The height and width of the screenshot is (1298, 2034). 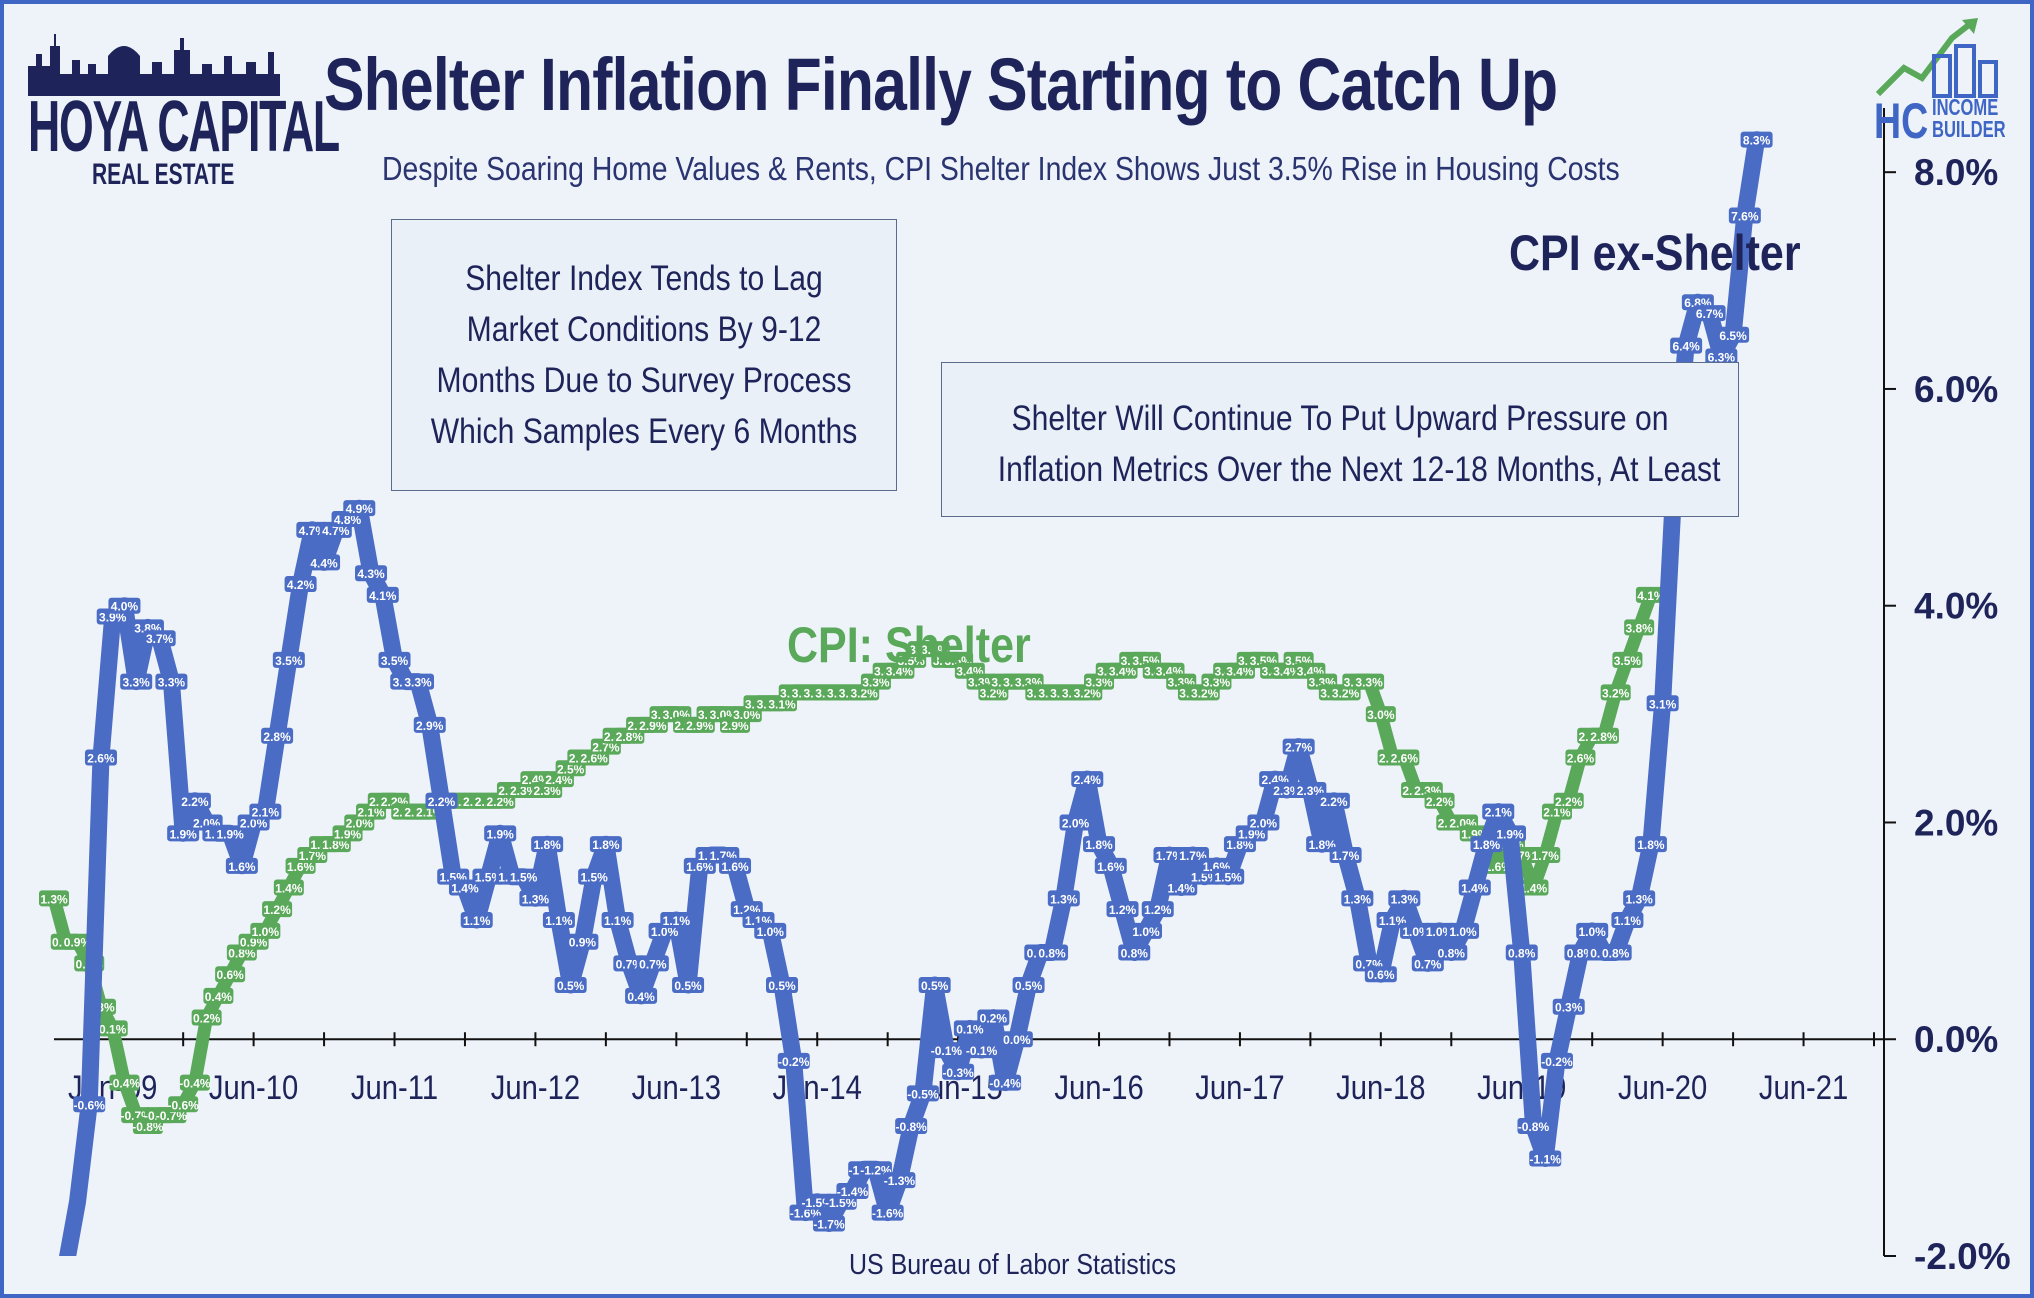 I want to click on data-label: 2.9%, so click(x=430, y=726).